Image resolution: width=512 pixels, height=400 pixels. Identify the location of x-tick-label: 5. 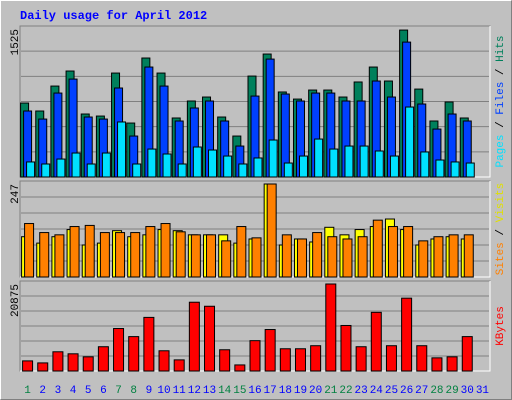
(88, 391).